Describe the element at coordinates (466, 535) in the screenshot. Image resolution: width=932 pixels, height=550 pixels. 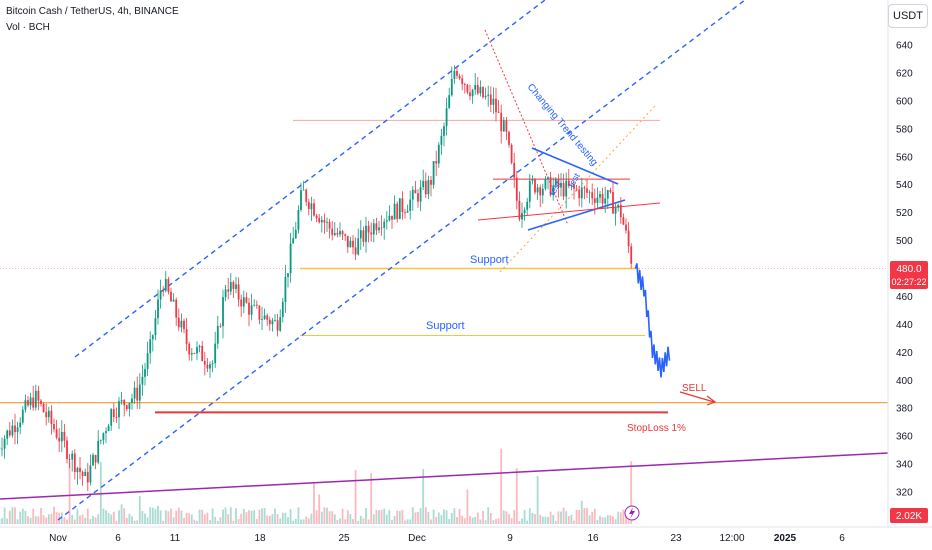
I see `time-axis: Nov 6 11 18 25 Dec 9 16 23 12:00 2025 6` at that location.